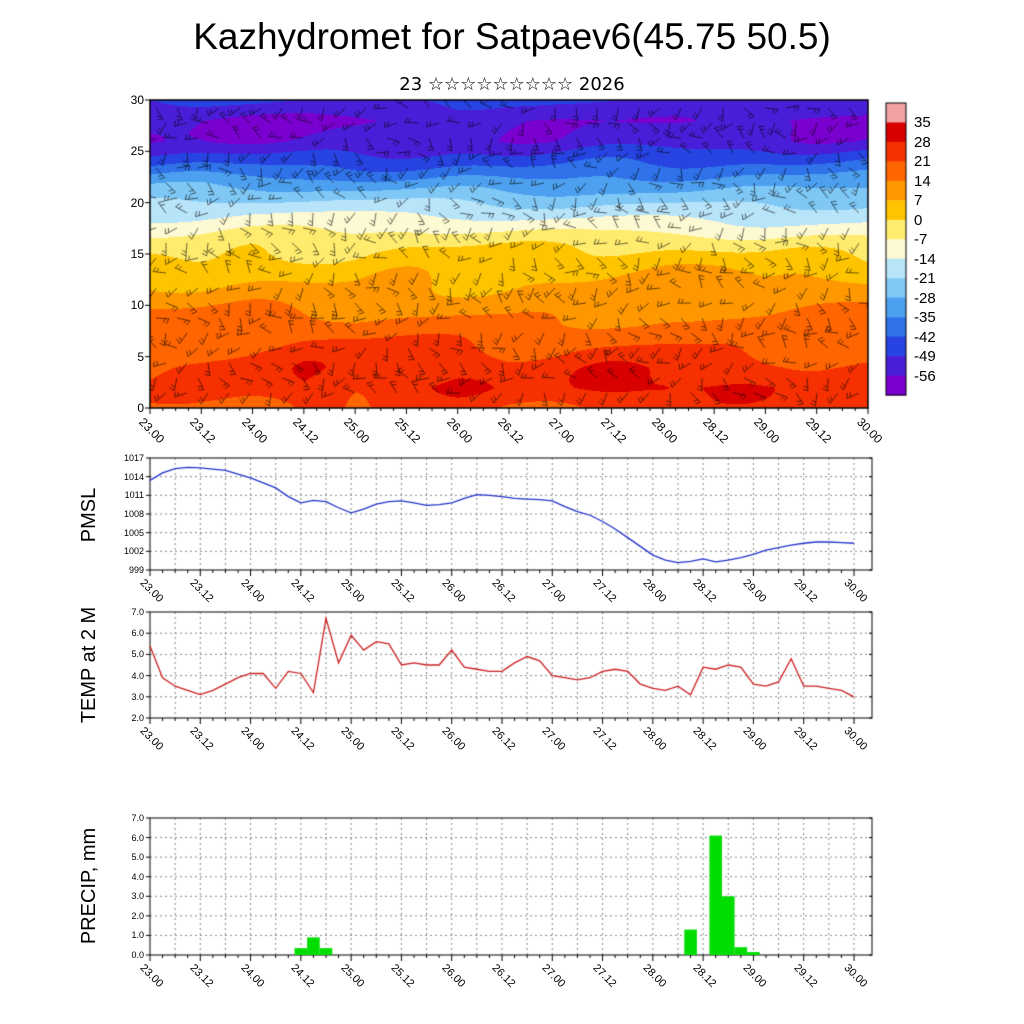 Image resolution: width=1024 pixels, height=1024 pixels. I want to click on pmsl-ytick-label: 1002, so click(133, 551).